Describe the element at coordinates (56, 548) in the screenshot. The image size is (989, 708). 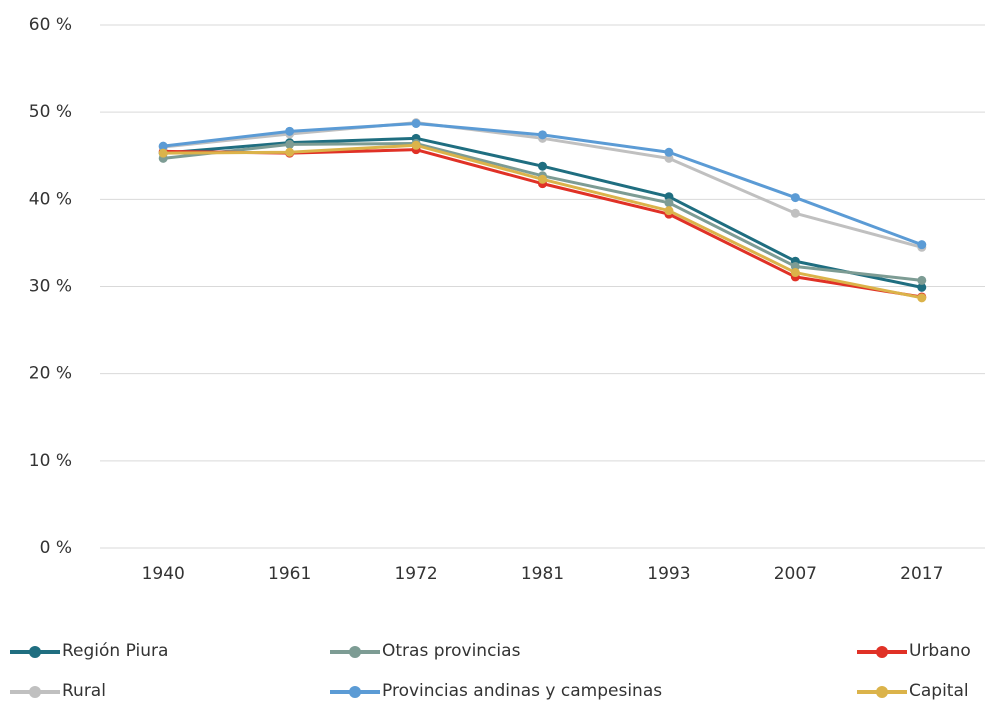
I see `y-tick-label: 0 %` at that location.